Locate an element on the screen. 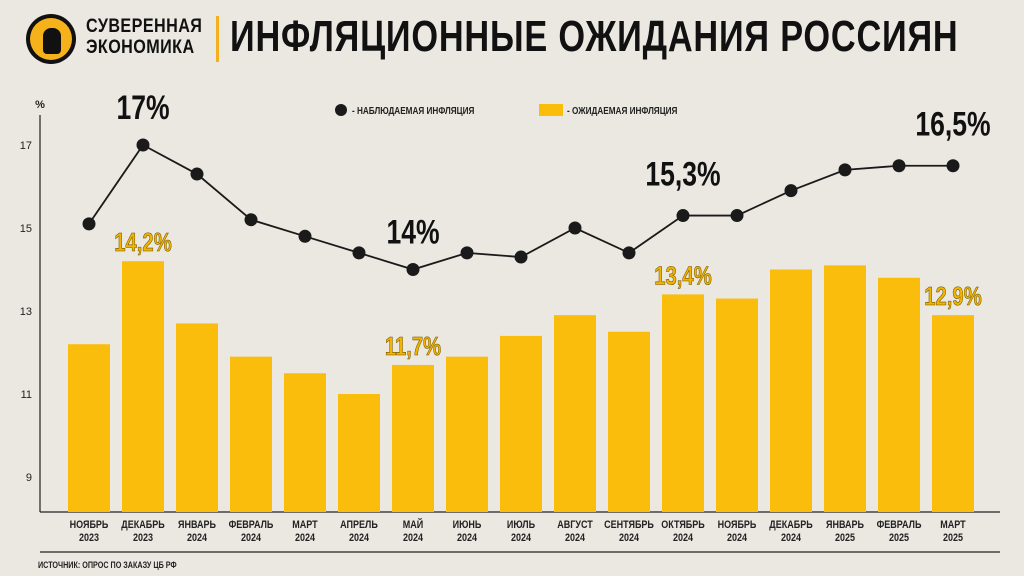 The image size is (1024, 576). expected-value-label: 13,4% is located at coordinates (683, 275).